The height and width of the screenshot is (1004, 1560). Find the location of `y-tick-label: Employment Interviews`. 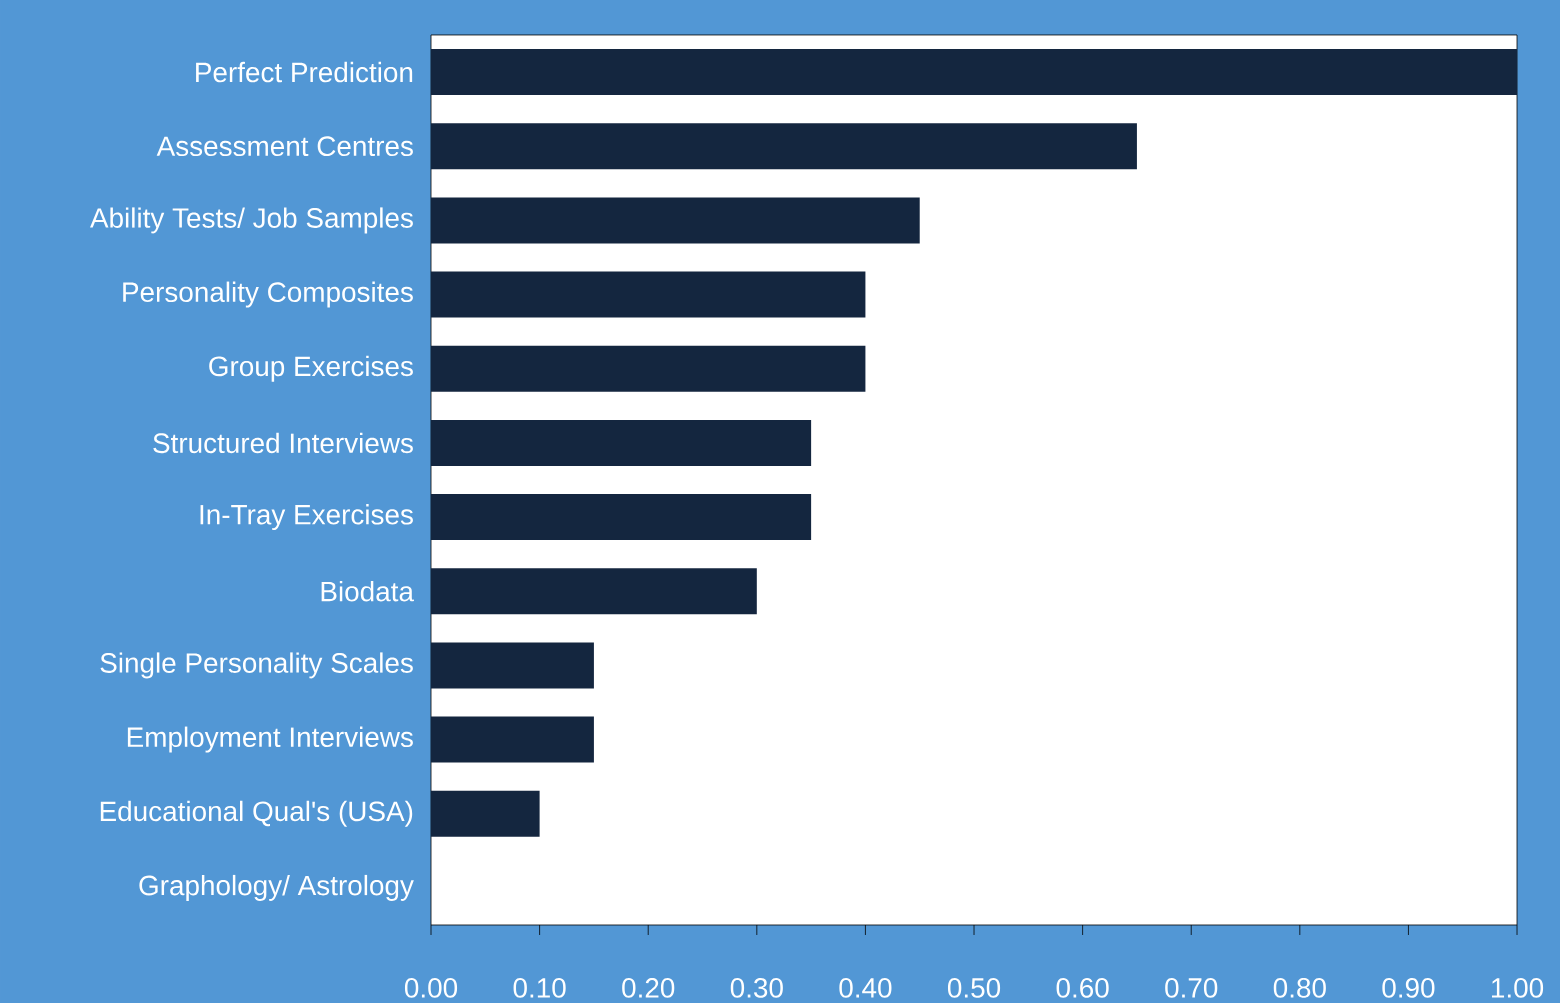

y-tick-label: Employment Interviews is located at coordinates (270, 739).